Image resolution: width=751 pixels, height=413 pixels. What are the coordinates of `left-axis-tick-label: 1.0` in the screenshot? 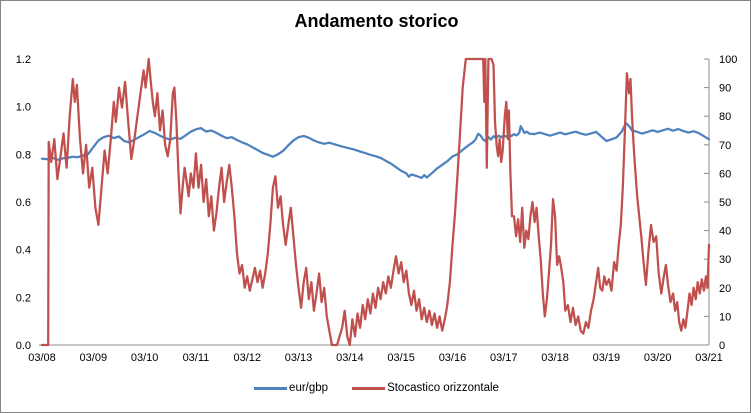 It's located at (23, 108).